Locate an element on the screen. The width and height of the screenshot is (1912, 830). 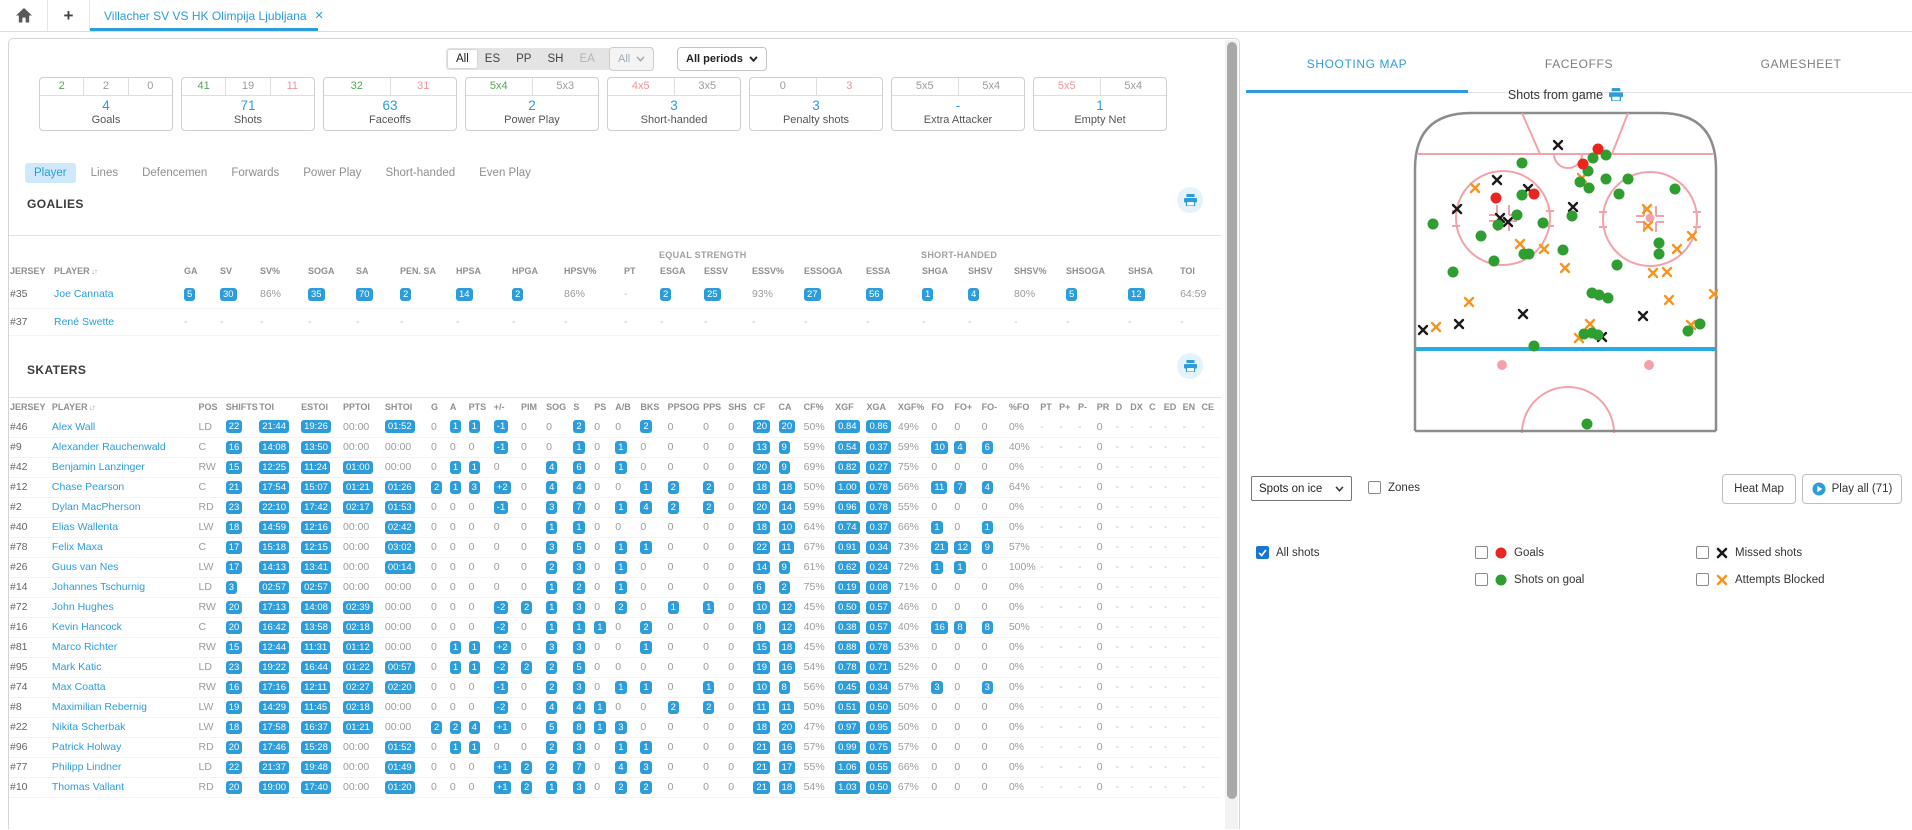
zones-checkbox: Zones is located at coordinates (1394, 487).